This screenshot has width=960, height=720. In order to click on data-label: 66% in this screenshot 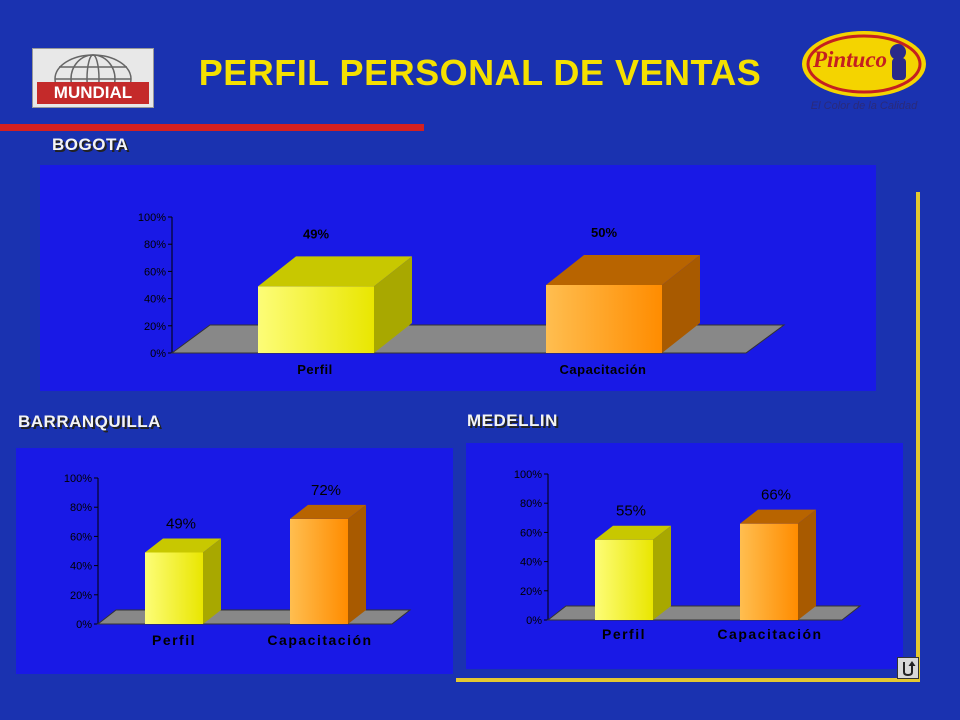, I will do `click(776, 495)`.